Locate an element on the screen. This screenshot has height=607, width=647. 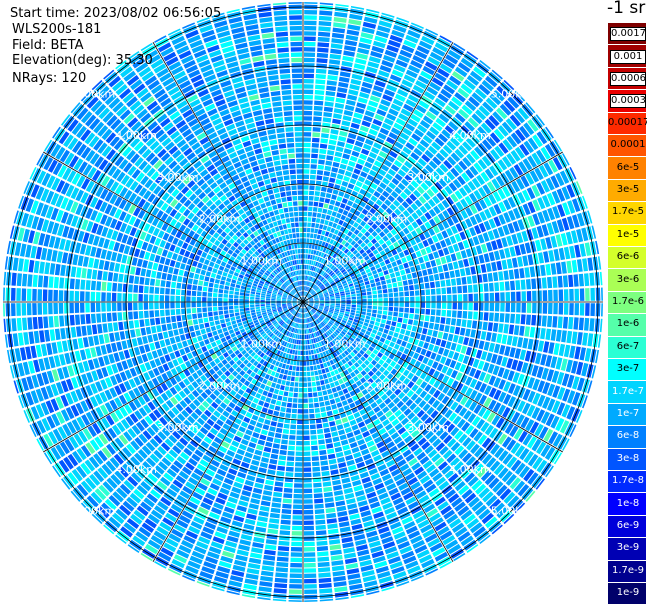
colorbar-level-label: 0.0006 is located at coordinates (628, 78).